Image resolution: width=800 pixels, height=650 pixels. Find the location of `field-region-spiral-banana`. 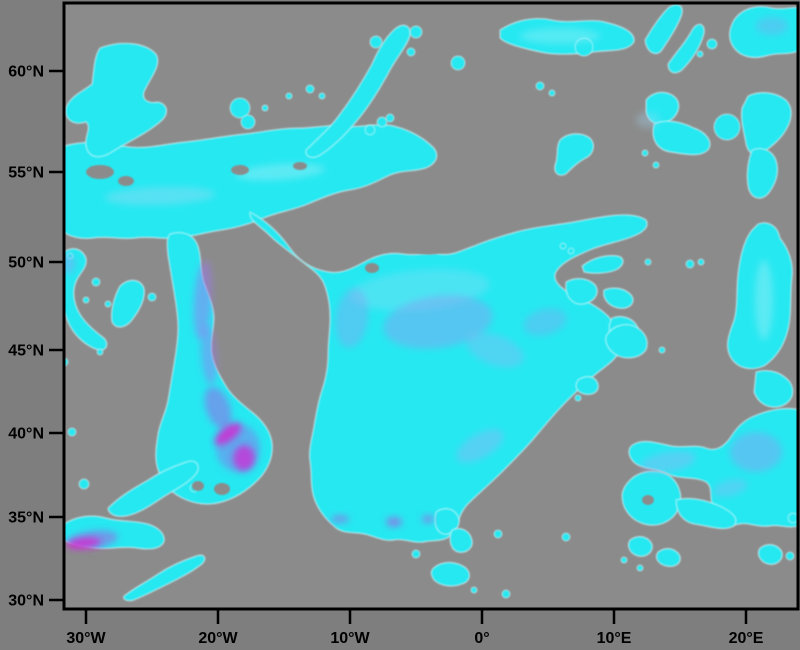

field-region-spiral-banana is located at coordinates (127, 303).